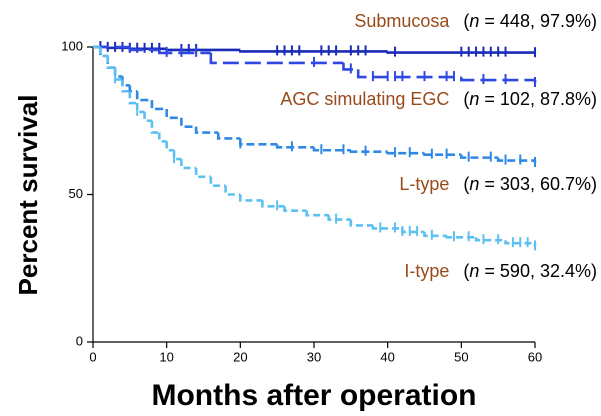 Image resolution: width=601 pixels, height=416 pixels. I want to click on x-tick-label: 60, so click(535, 356).